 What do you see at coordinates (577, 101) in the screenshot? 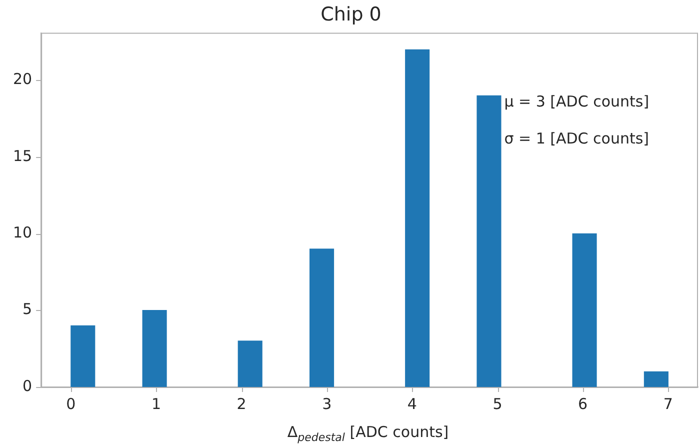
I see `annotation: μ = 3 [ADC counts]` at bounding box center [577, 101].